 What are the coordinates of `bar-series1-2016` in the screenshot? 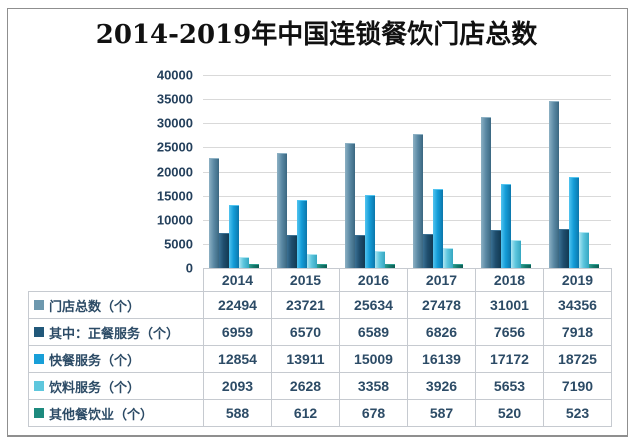 It's located at (350, 205).